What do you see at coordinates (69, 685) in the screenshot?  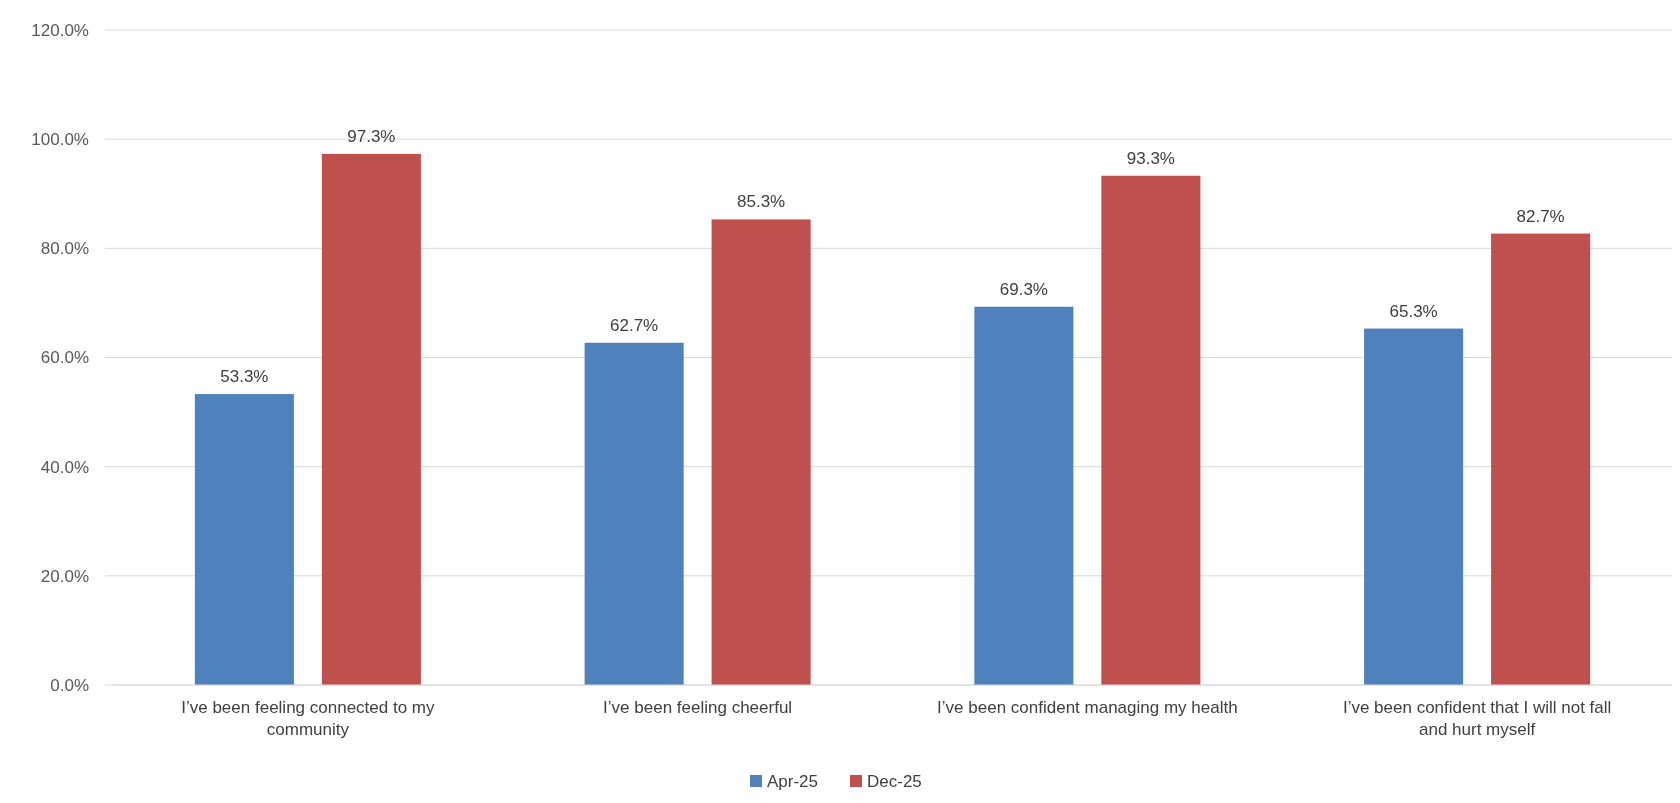 I see `y-tick-label: 0.0%` at bounding box center [69, 685].